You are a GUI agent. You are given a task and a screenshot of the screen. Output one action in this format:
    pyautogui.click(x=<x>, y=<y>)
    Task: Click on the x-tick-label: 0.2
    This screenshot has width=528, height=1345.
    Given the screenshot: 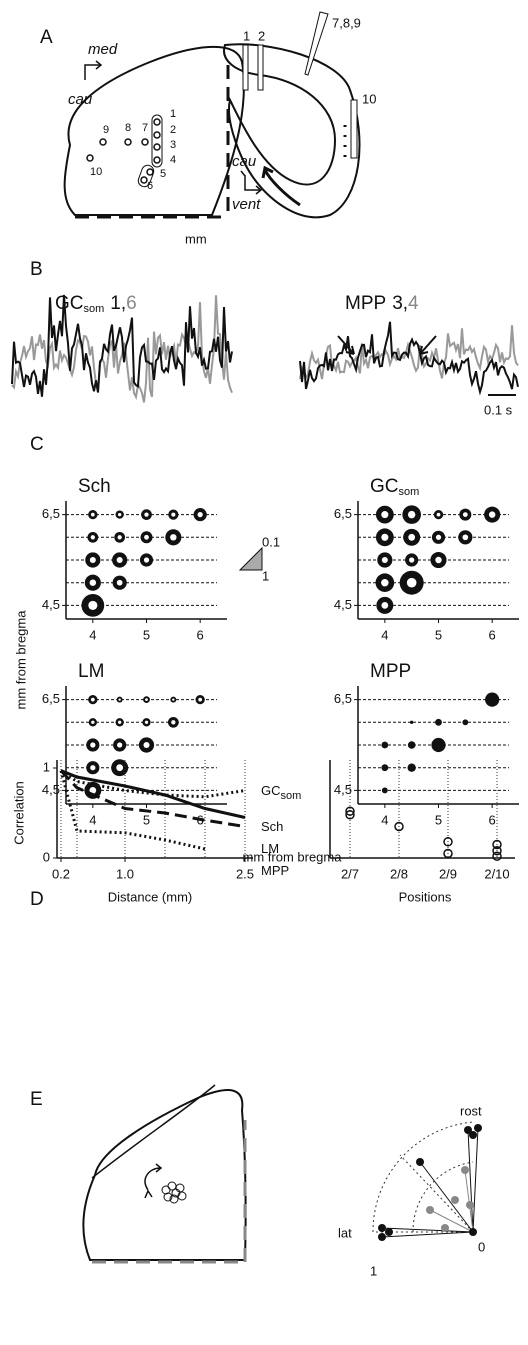 What is the action you would take?
    pyautogui.click(x=61, y=873)
    